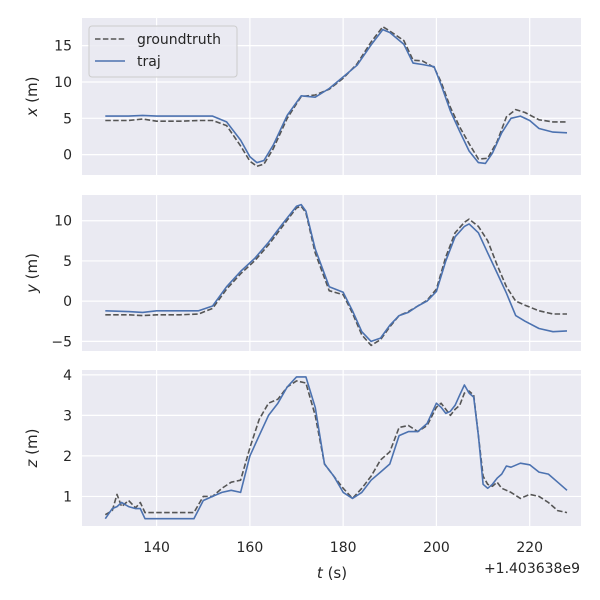 Image resolution: width=600 pixels, height=600 pixels. I want to click on y-tick-label-x: 15, so click(63, 47).